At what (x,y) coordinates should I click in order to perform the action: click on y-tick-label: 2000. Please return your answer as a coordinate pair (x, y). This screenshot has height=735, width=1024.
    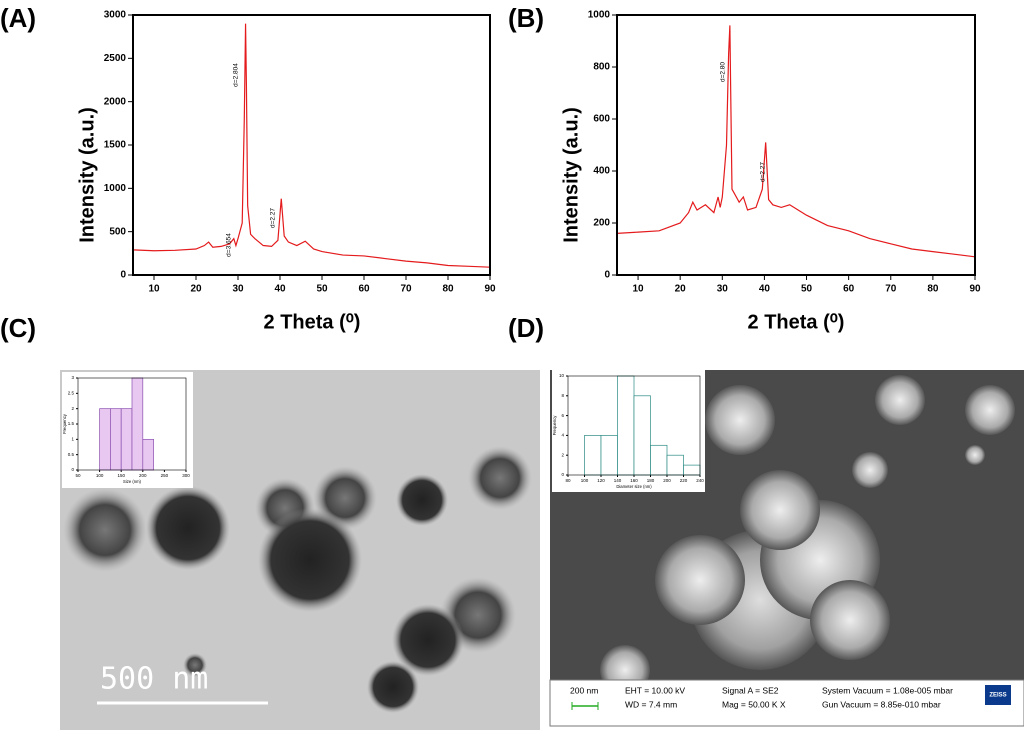
    Looking at the image, I should click on (115, 101).